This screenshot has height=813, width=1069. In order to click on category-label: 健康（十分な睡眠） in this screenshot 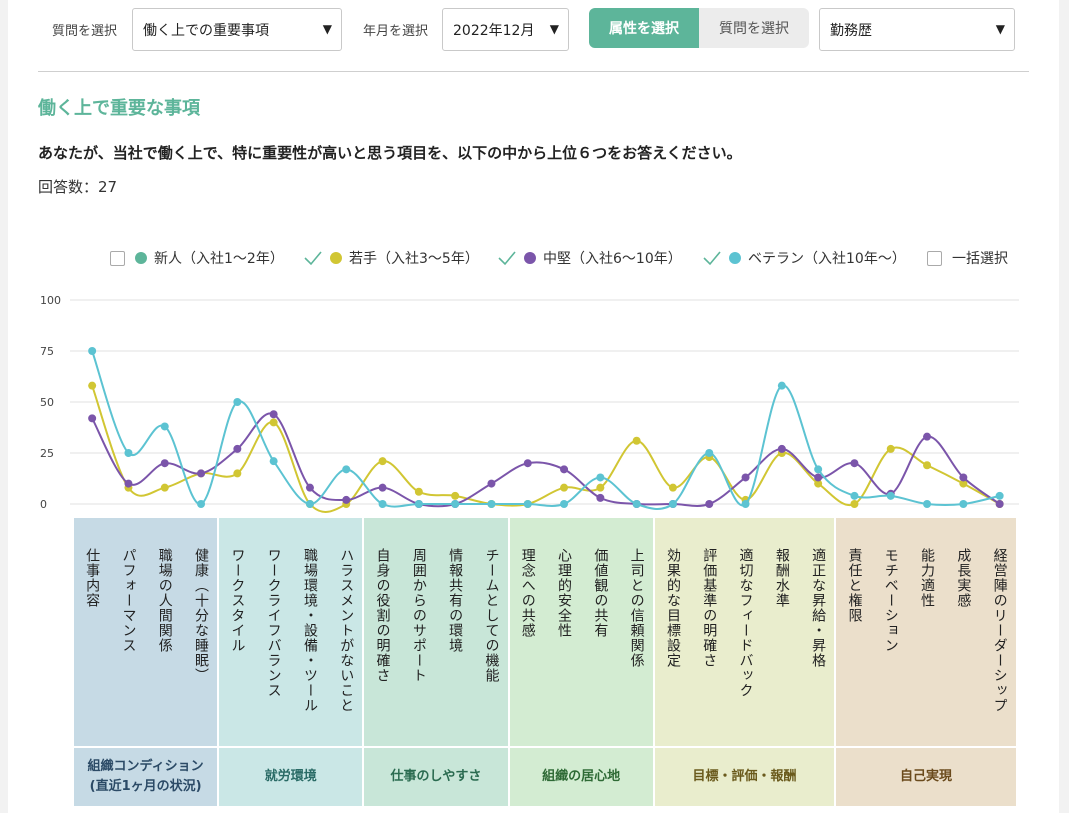, I will do `click(201, 615)`.